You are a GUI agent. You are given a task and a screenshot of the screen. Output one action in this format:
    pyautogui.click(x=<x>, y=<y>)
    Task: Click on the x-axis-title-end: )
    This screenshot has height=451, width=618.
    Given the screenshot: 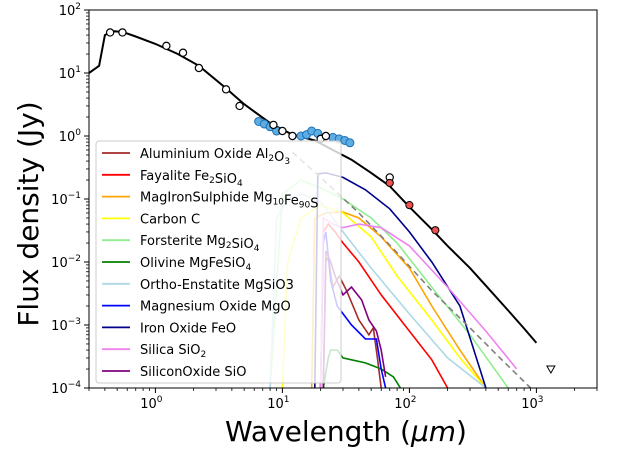 What is the action you would take?
    pyautogui.click(x=461, y=431)
    